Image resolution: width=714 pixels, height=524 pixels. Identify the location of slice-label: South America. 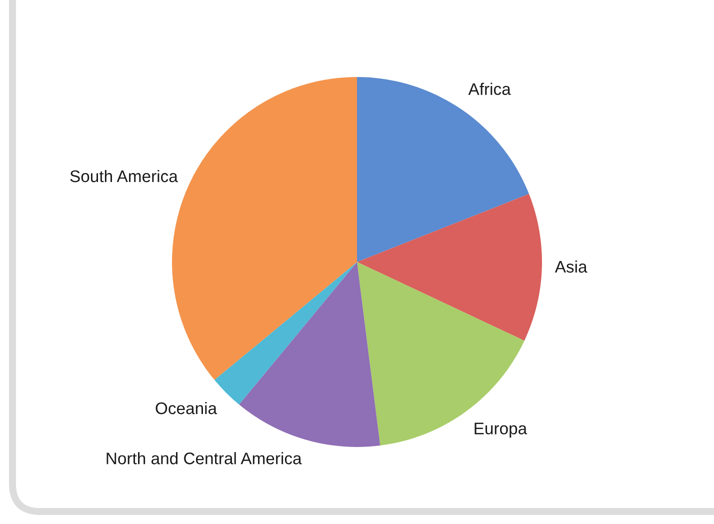
(124, 176).